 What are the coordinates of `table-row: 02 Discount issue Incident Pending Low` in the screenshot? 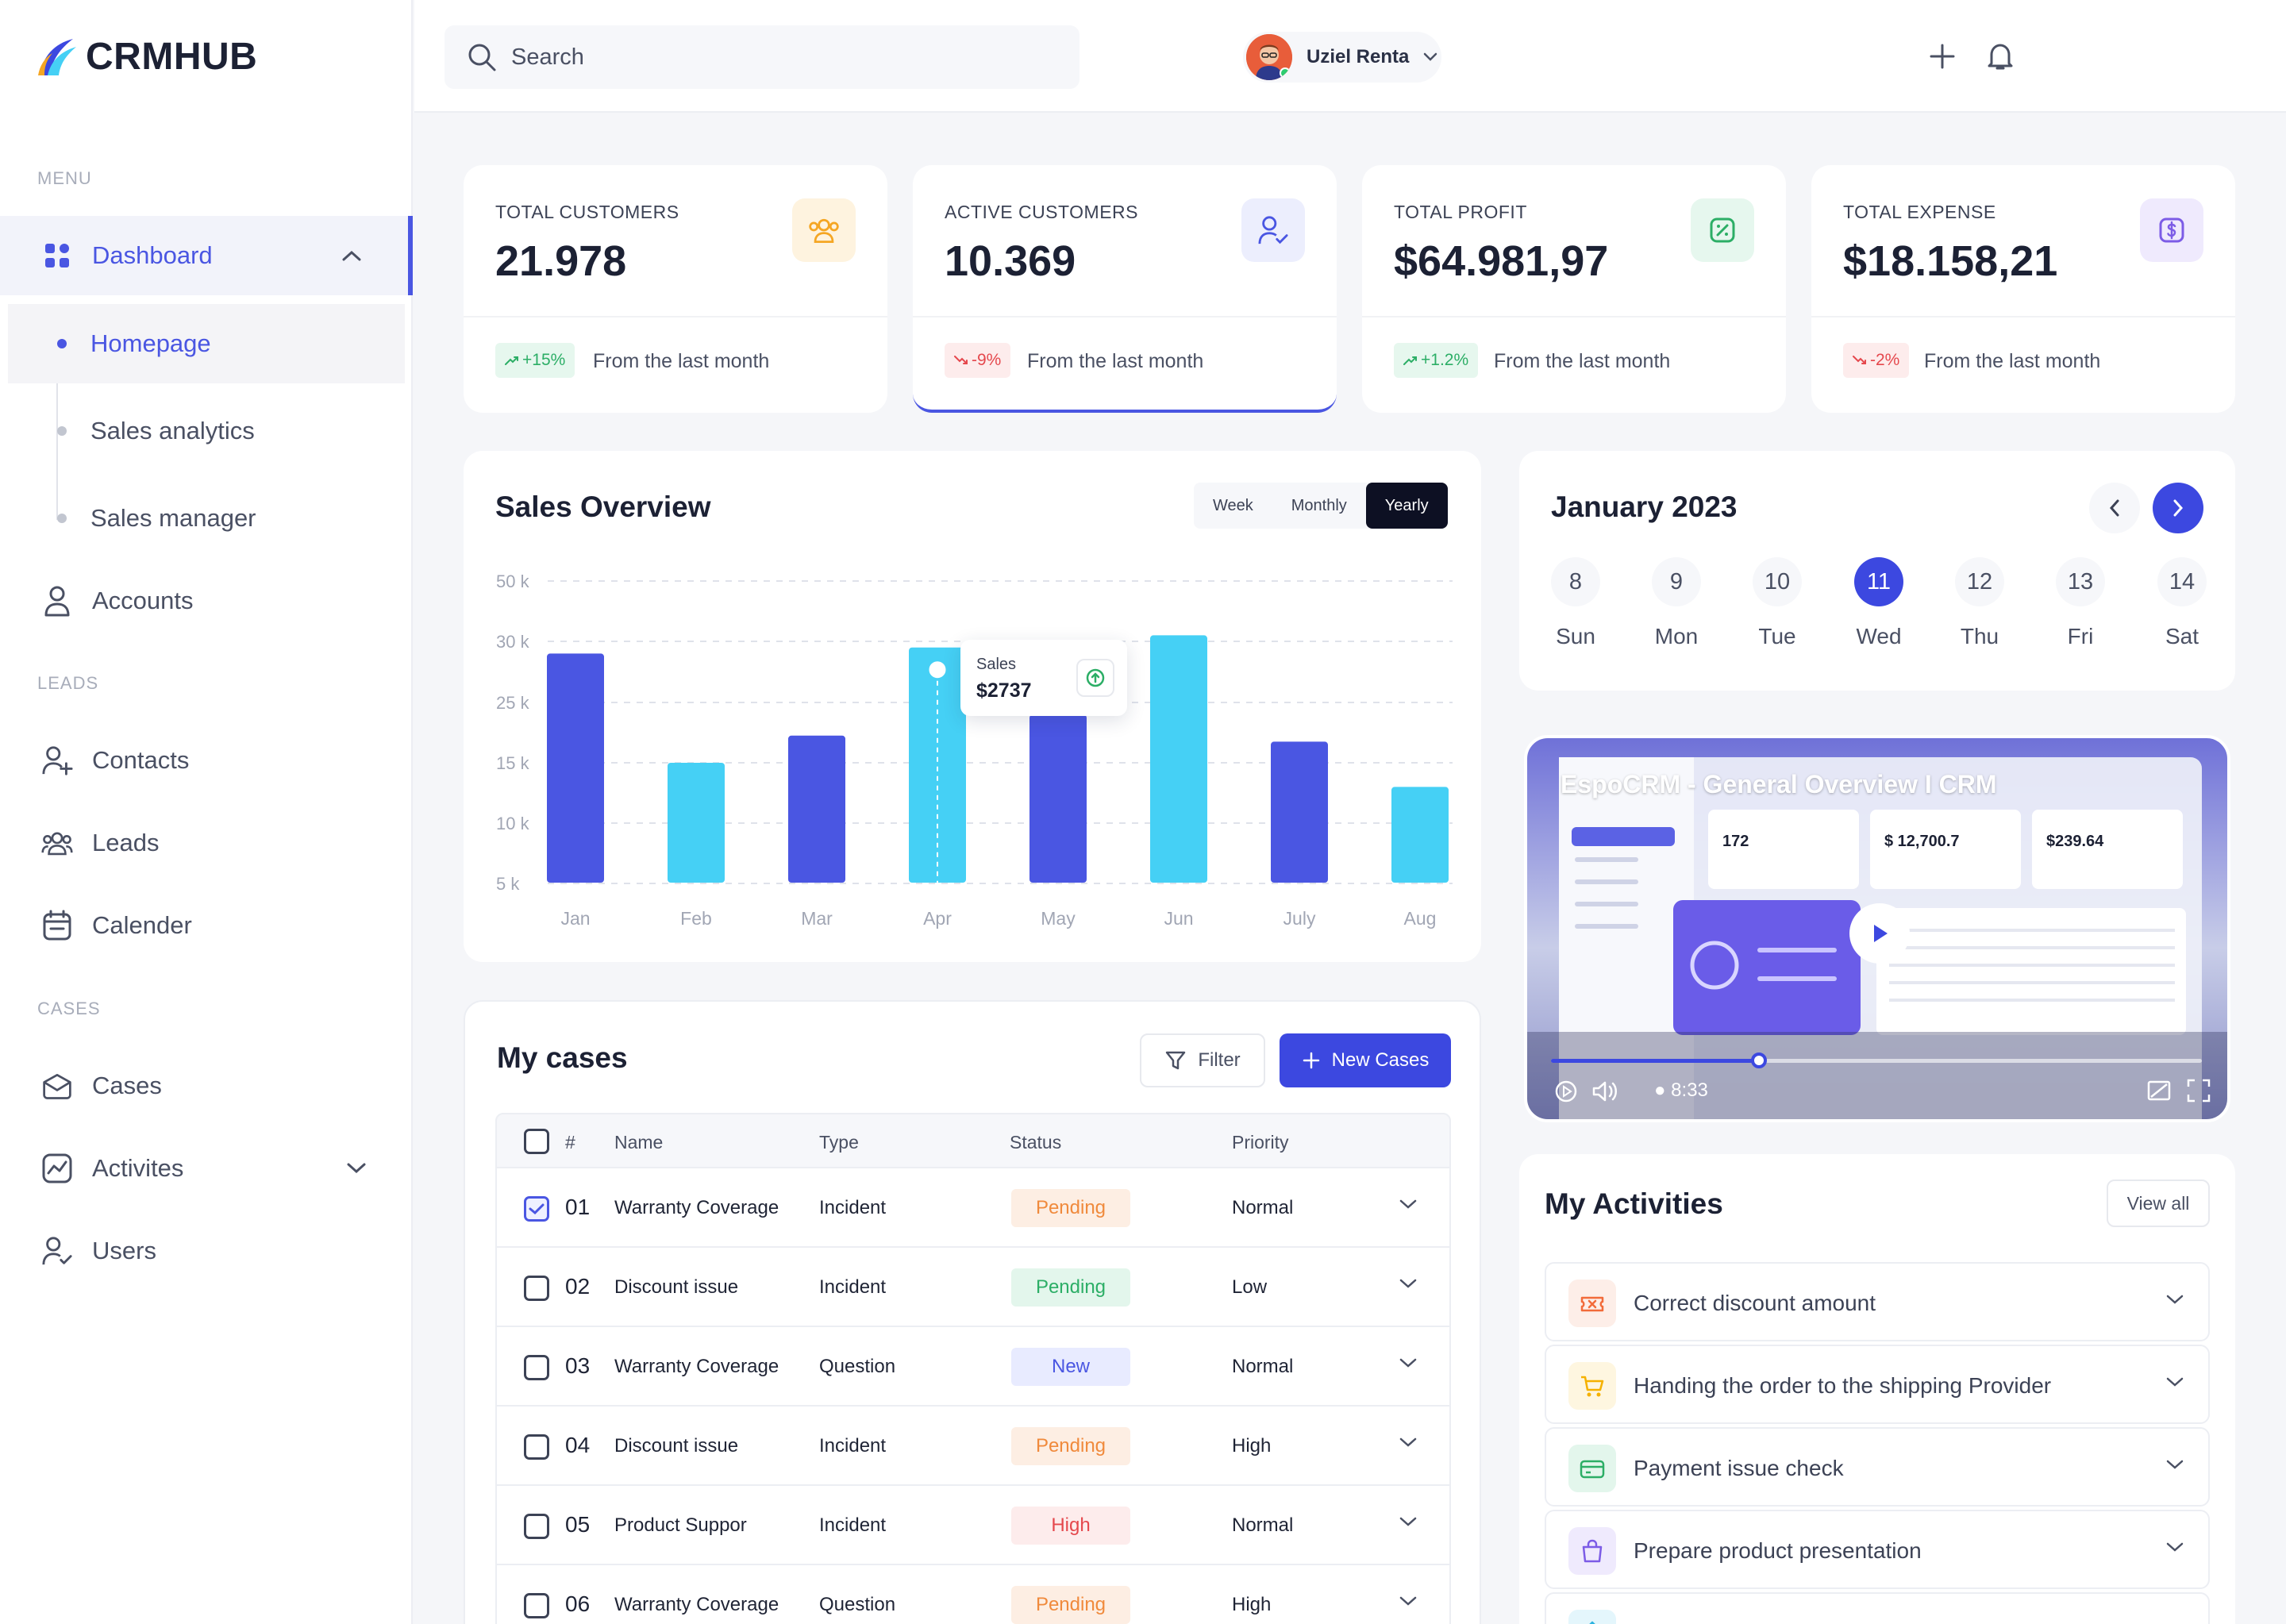 It's located at (973, 1287).